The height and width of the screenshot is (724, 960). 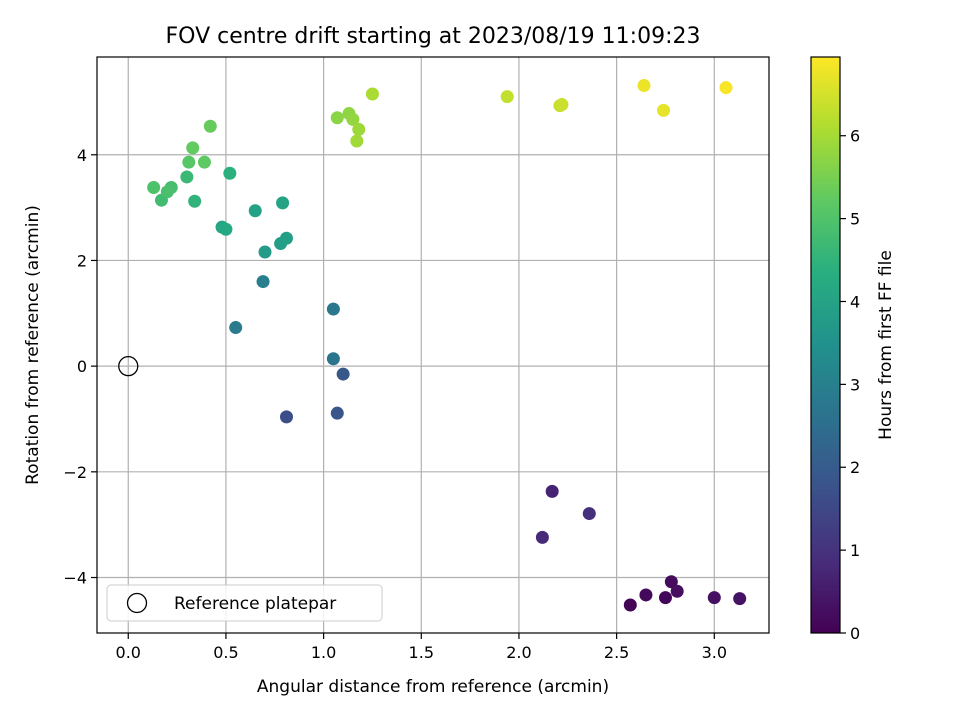 What do you see at coordinates (855, 301) in the screenshot?
I see `colorbar-tick-label: 4` at bounding box center [855, 301].